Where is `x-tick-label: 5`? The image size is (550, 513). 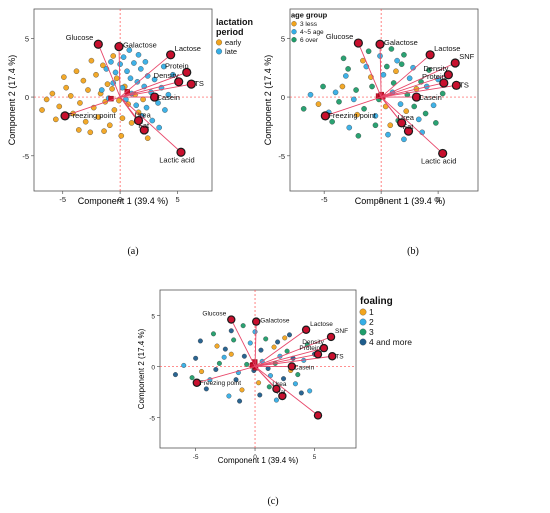
x-tick-label: 5 is located at coordinates (177, 199).